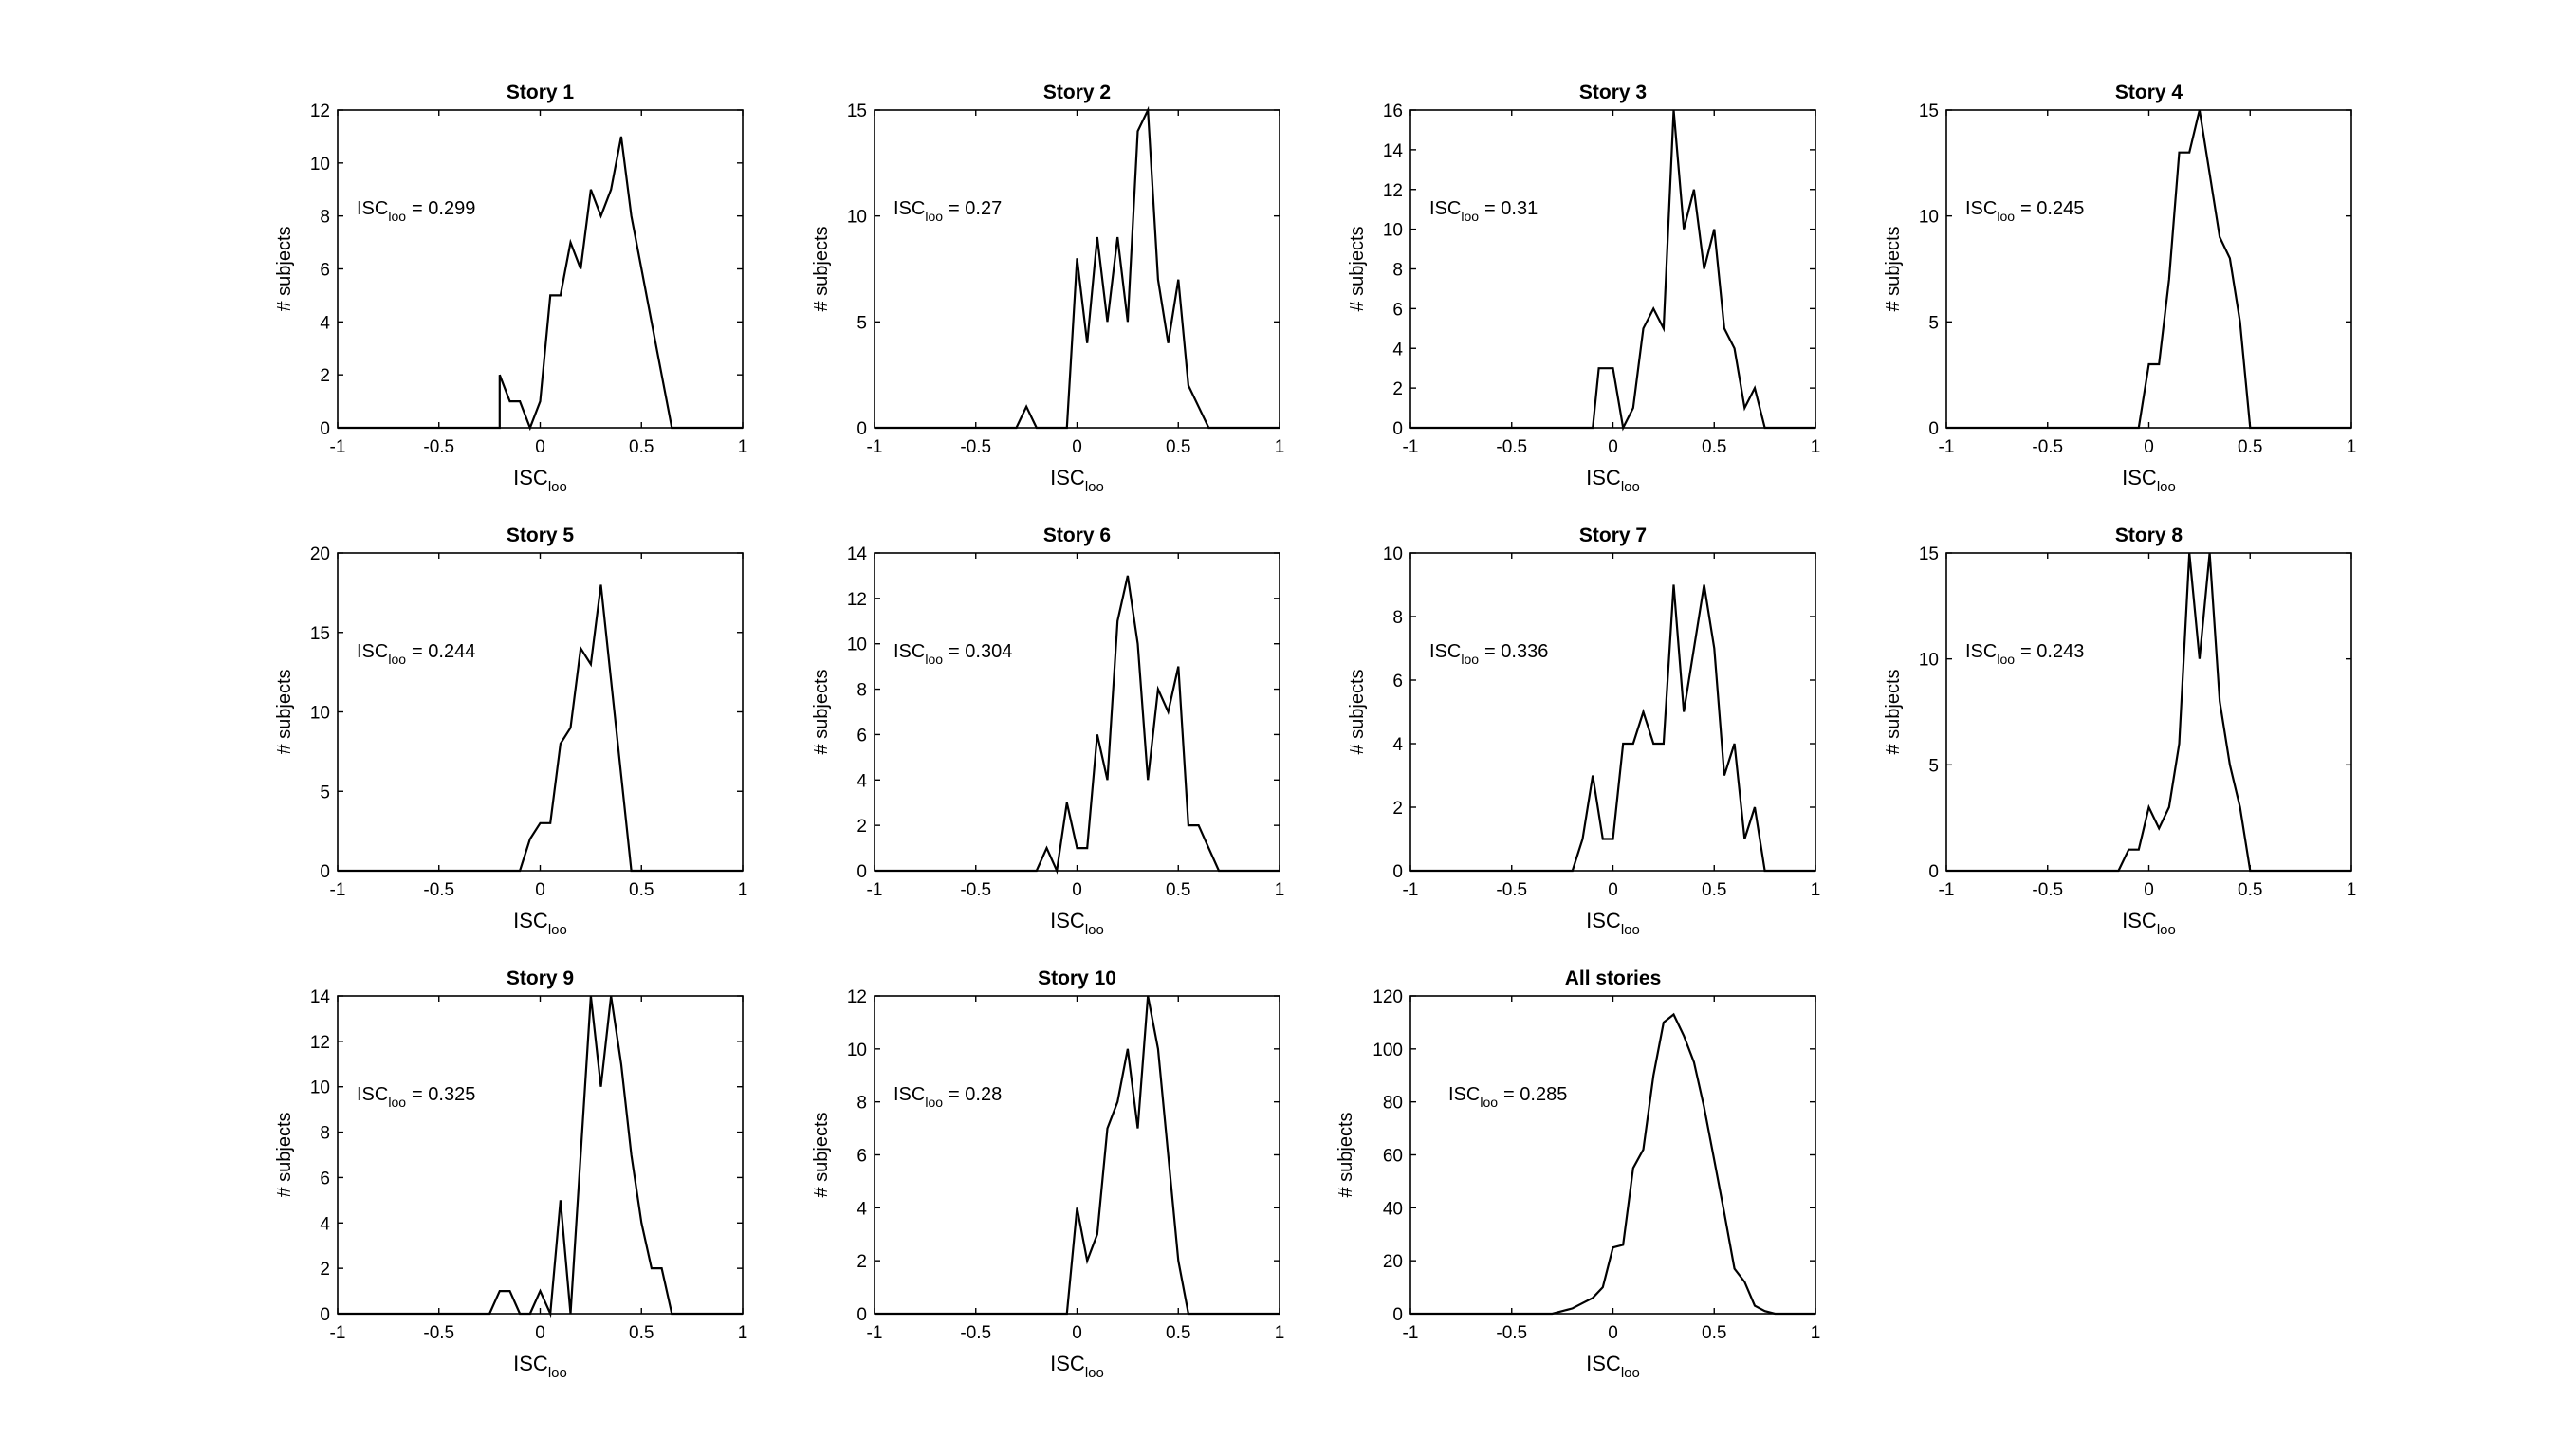 The image size is (2561, 1456). What do you see at coordinates (1483, 211) in the screenshot?
I see `isc-annotation: ISCloo = 0.31` at bounding box center [1483, 211].